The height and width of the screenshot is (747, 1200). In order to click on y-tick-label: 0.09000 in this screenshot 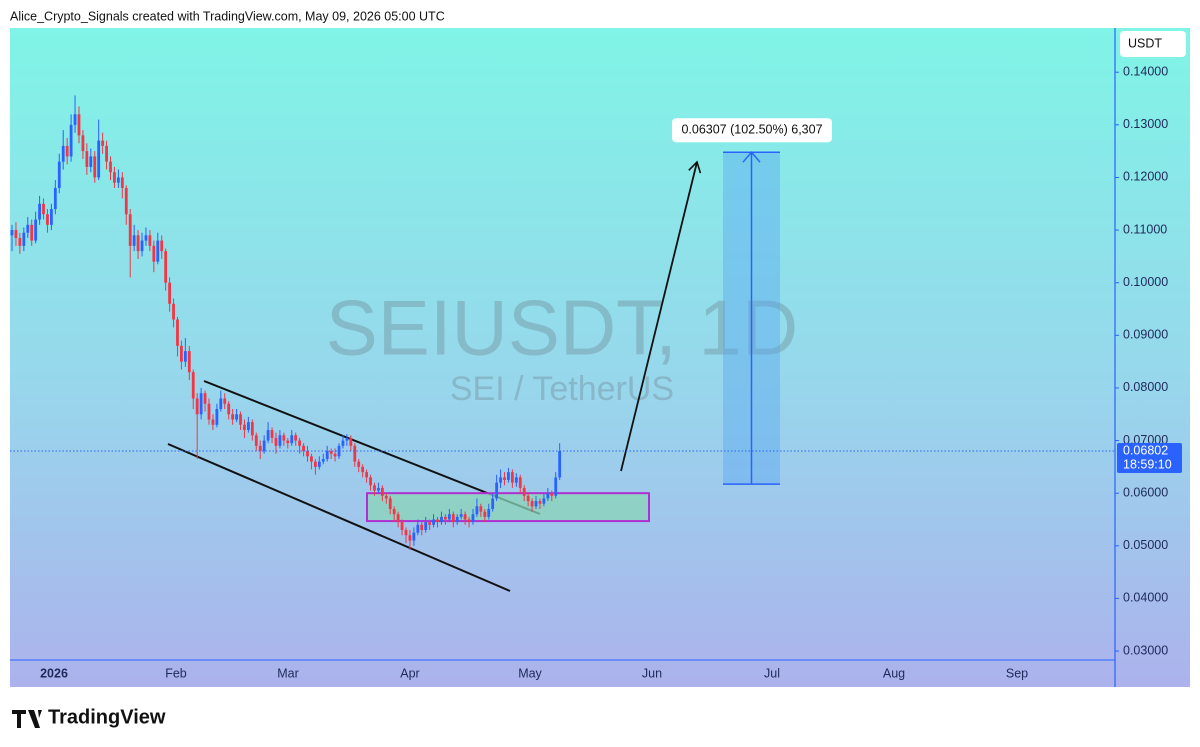, I will do `click(1145, 335)`.